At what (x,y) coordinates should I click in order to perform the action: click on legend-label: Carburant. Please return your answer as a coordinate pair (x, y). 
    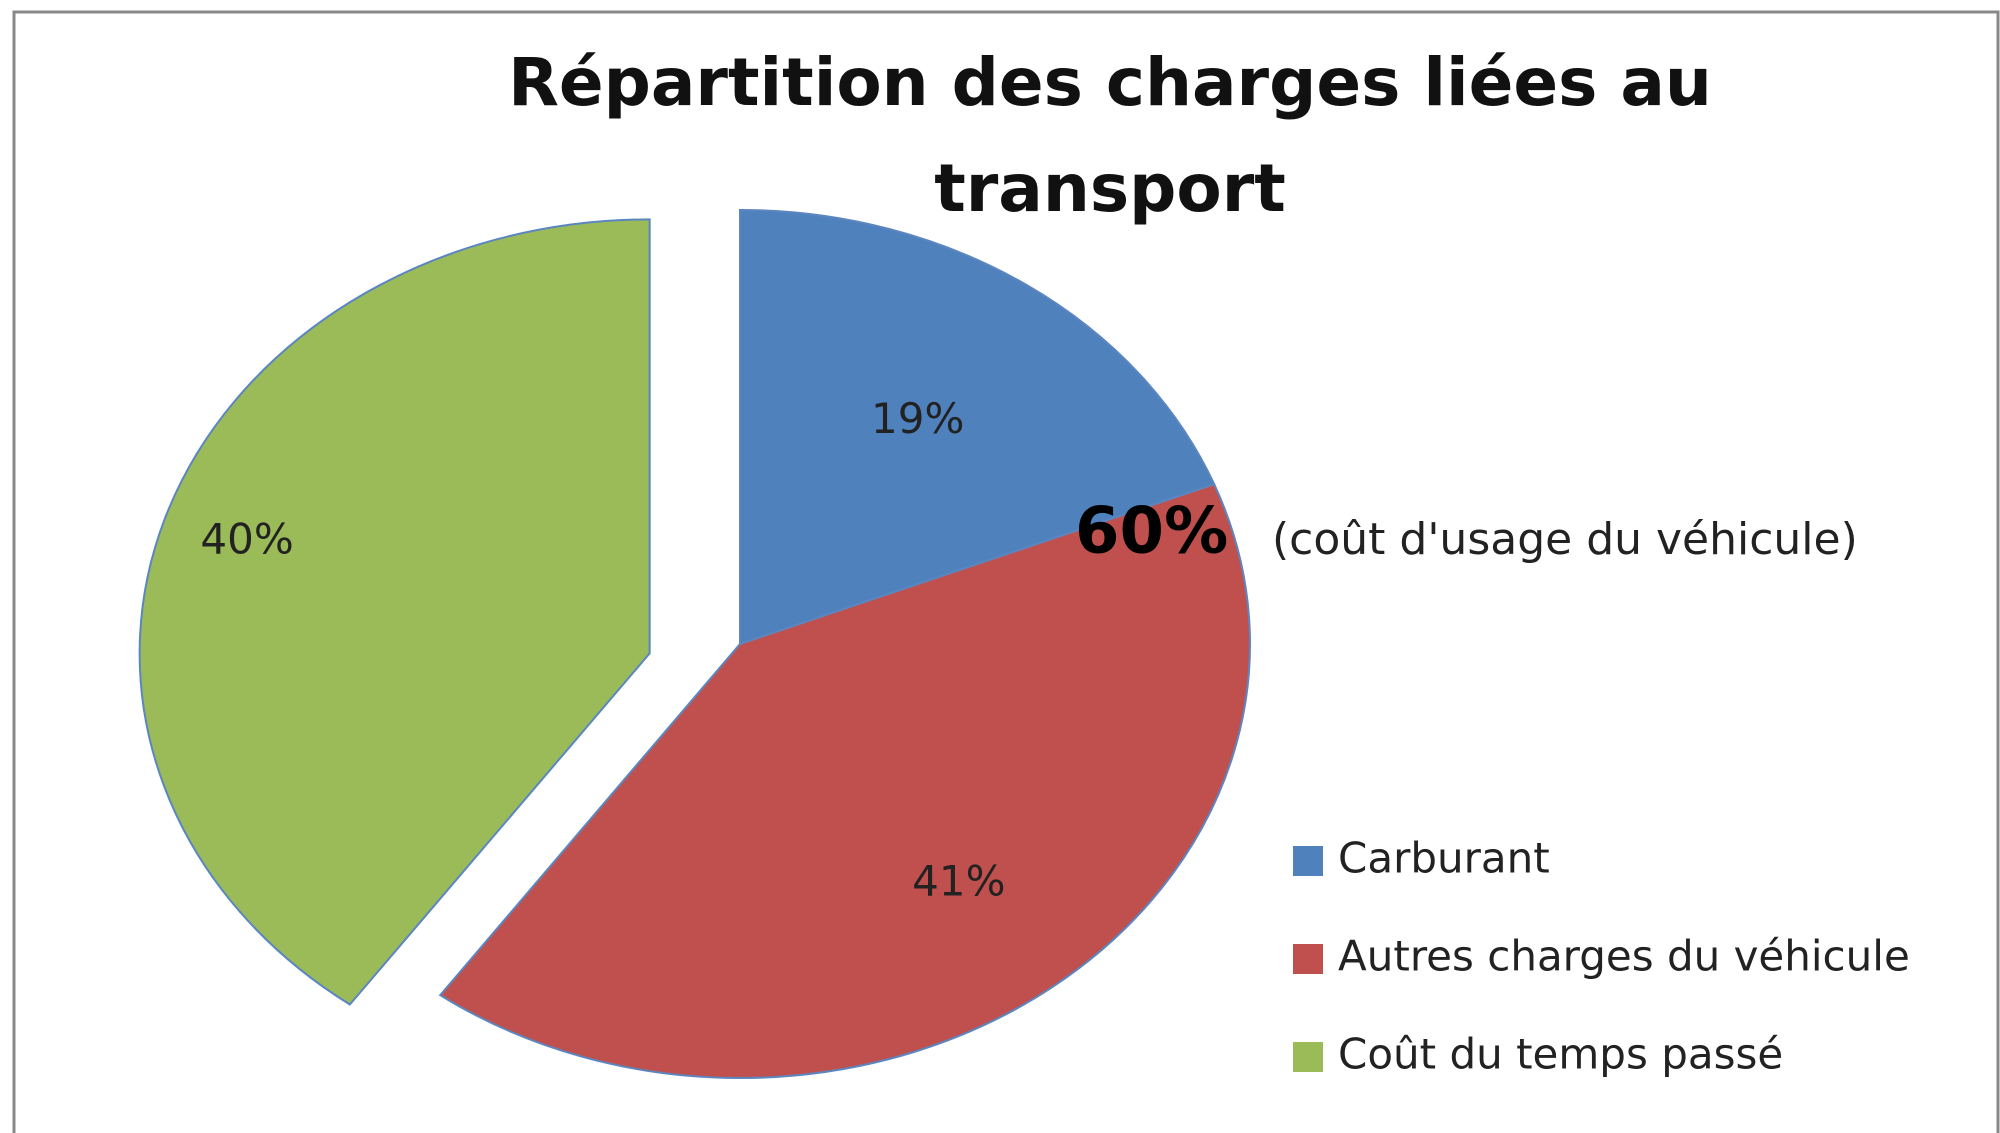
    Looking at the image, I should click on (1444, 858).